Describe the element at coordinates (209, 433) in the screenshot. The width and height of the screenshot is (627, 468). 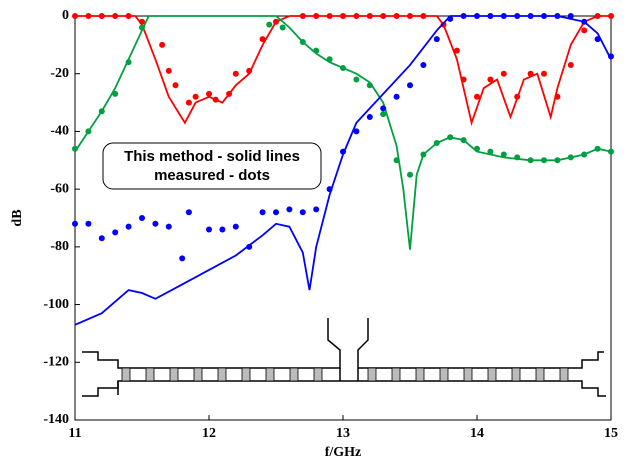
I see `x-tick-label: 12` at that location.